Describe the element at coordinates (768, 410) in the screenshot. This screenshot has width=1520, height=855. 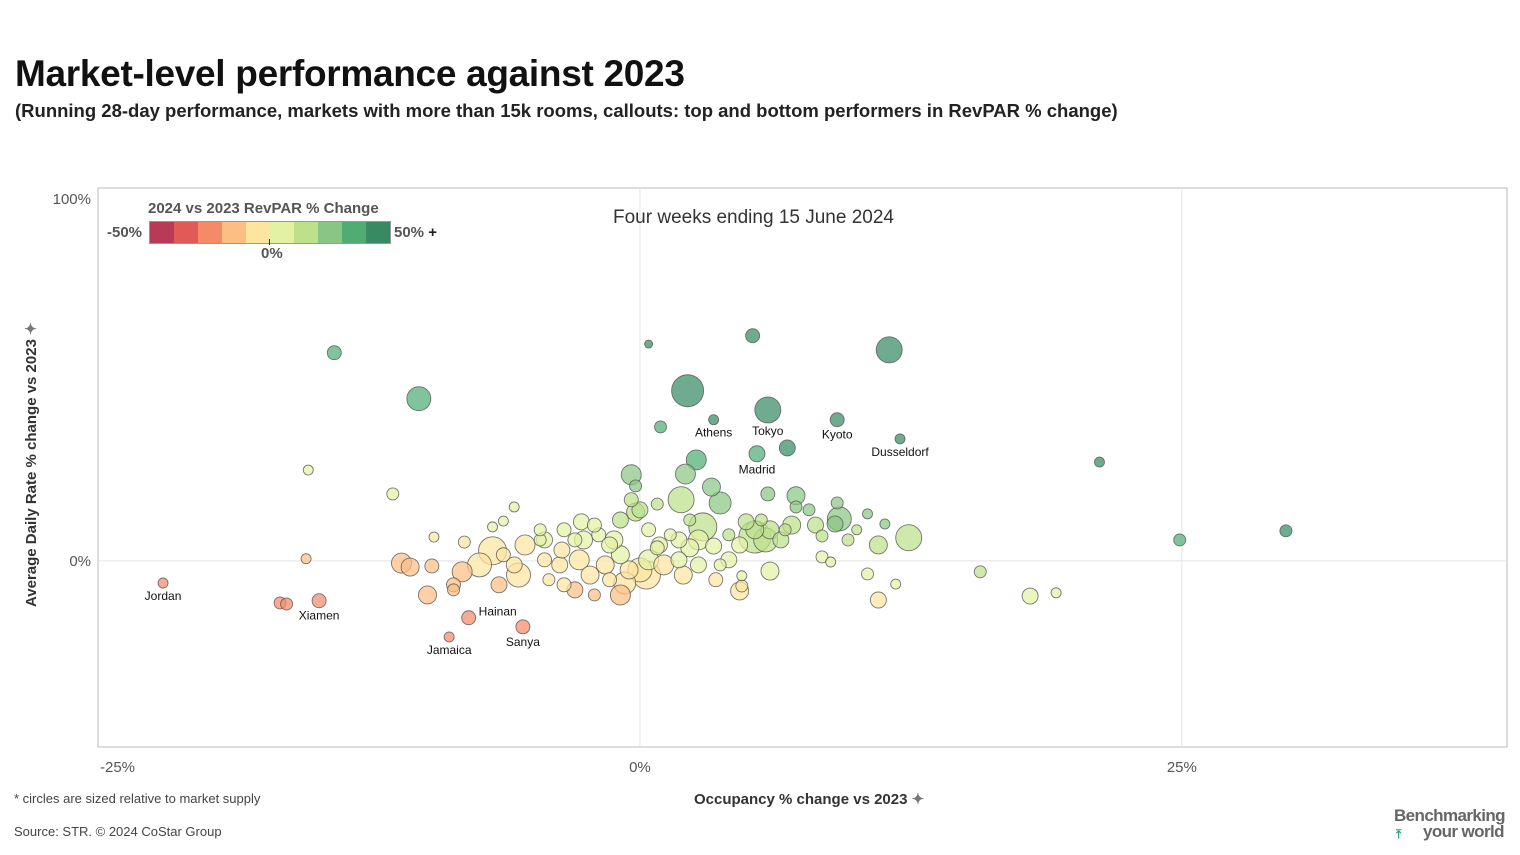
I see `market-bubble-tokyo` at that location.